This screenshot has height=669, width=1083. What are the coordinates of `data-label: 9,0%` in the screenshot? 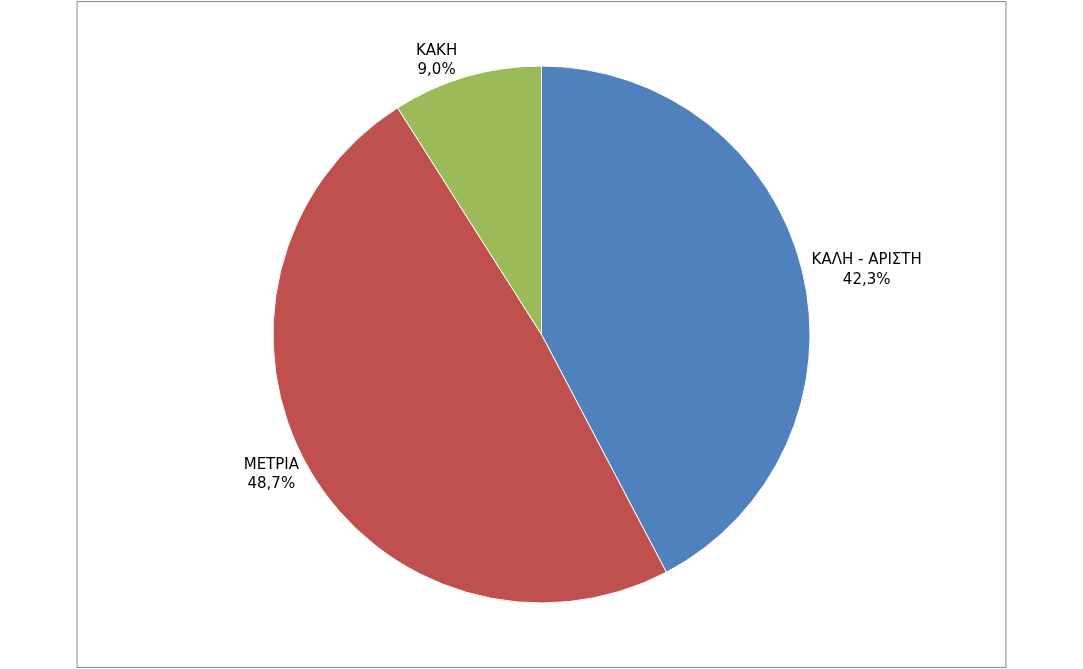 It's located at (436, 69).